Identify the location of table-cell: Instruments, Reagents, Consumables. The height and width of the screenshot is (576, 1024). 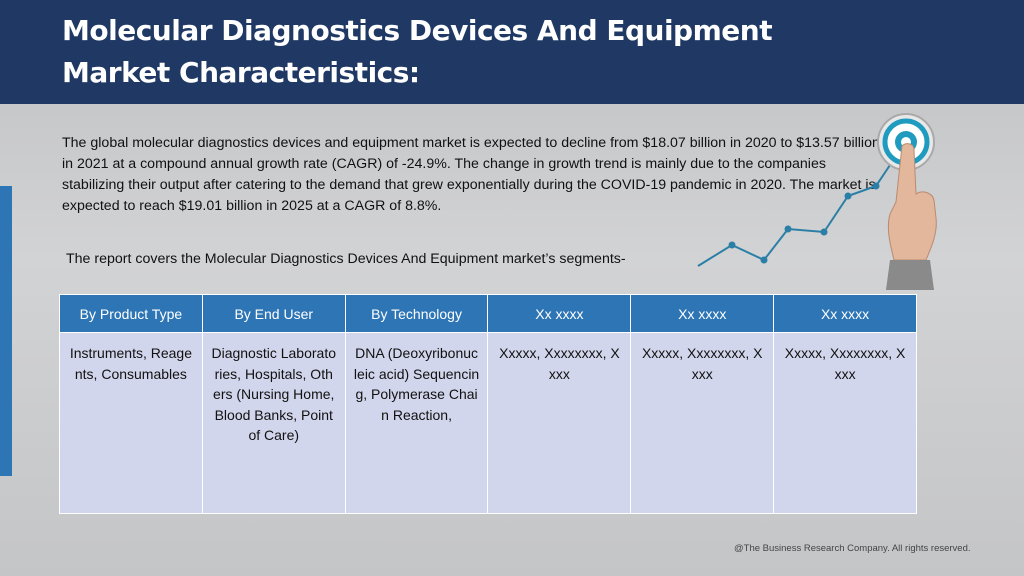
(131, 423).